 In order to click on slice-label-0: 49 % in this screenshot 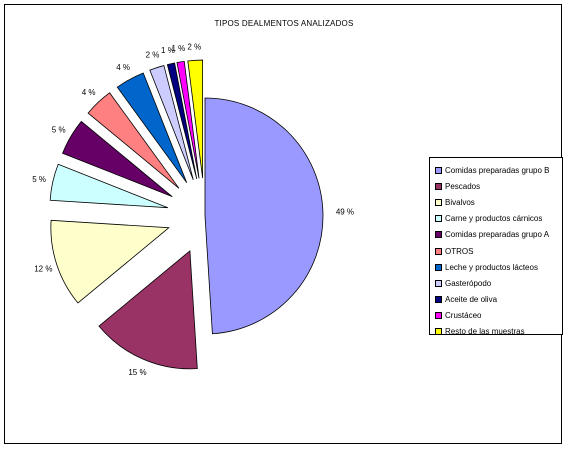, I will do `click(345, 212)`.